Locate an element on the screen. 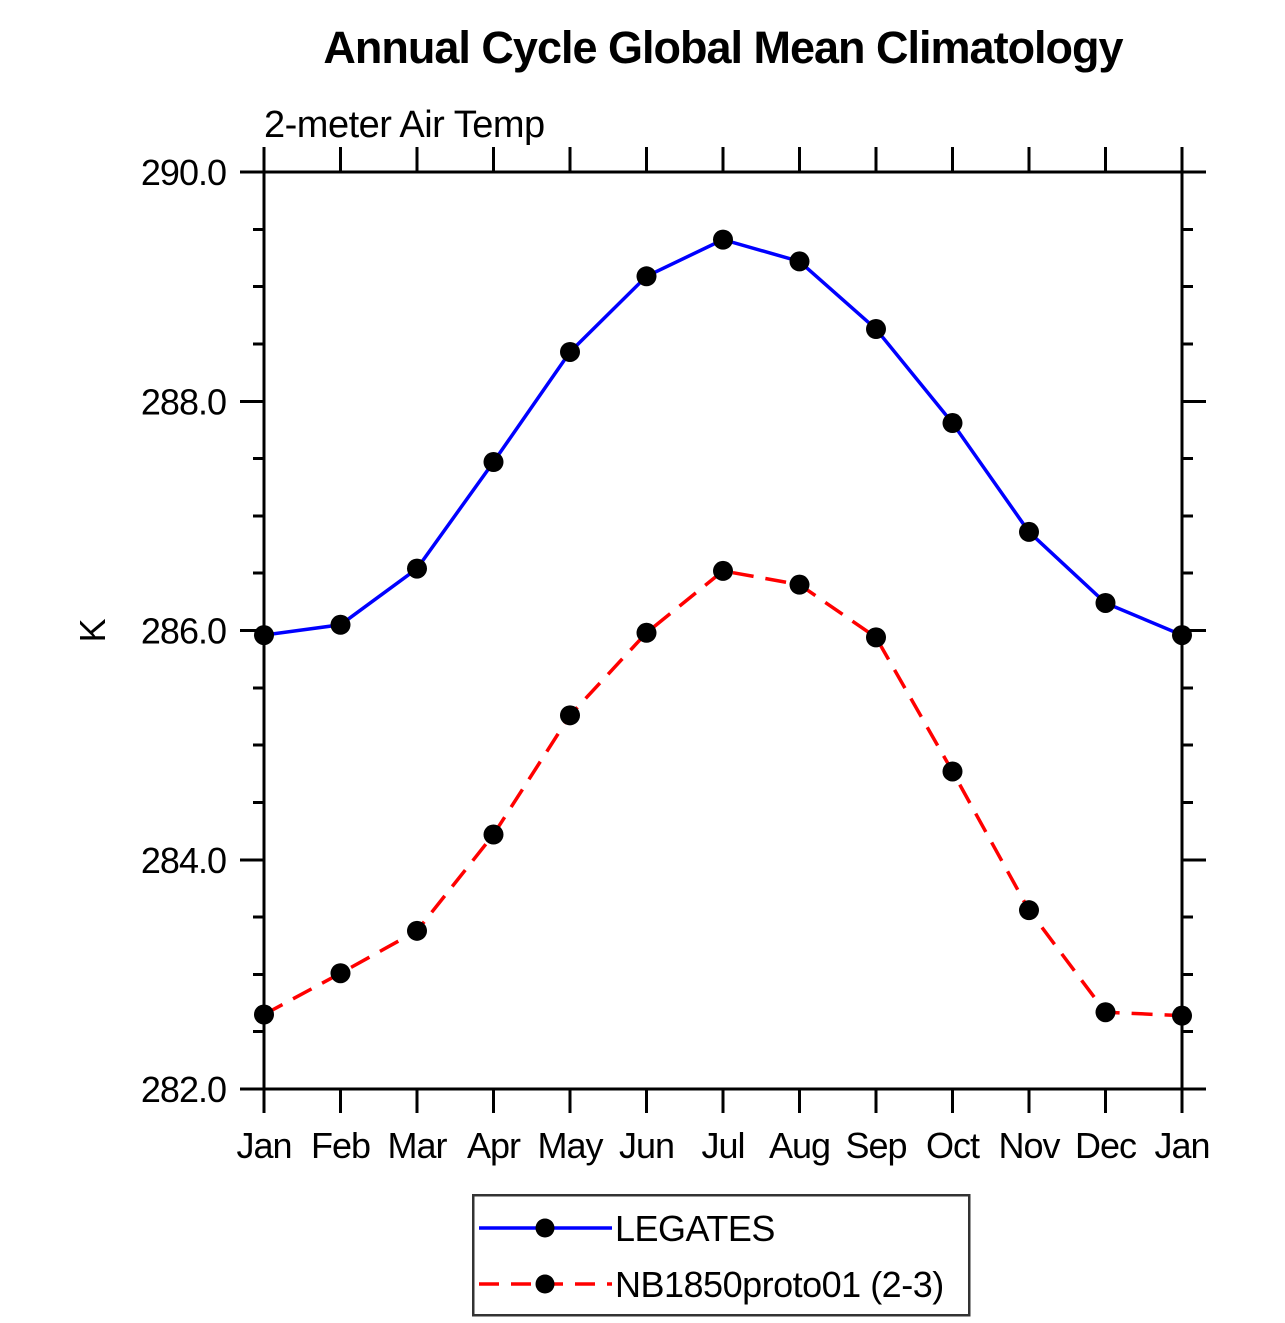  y-tick-label: 286.0 is located at coordinates (183, 631).